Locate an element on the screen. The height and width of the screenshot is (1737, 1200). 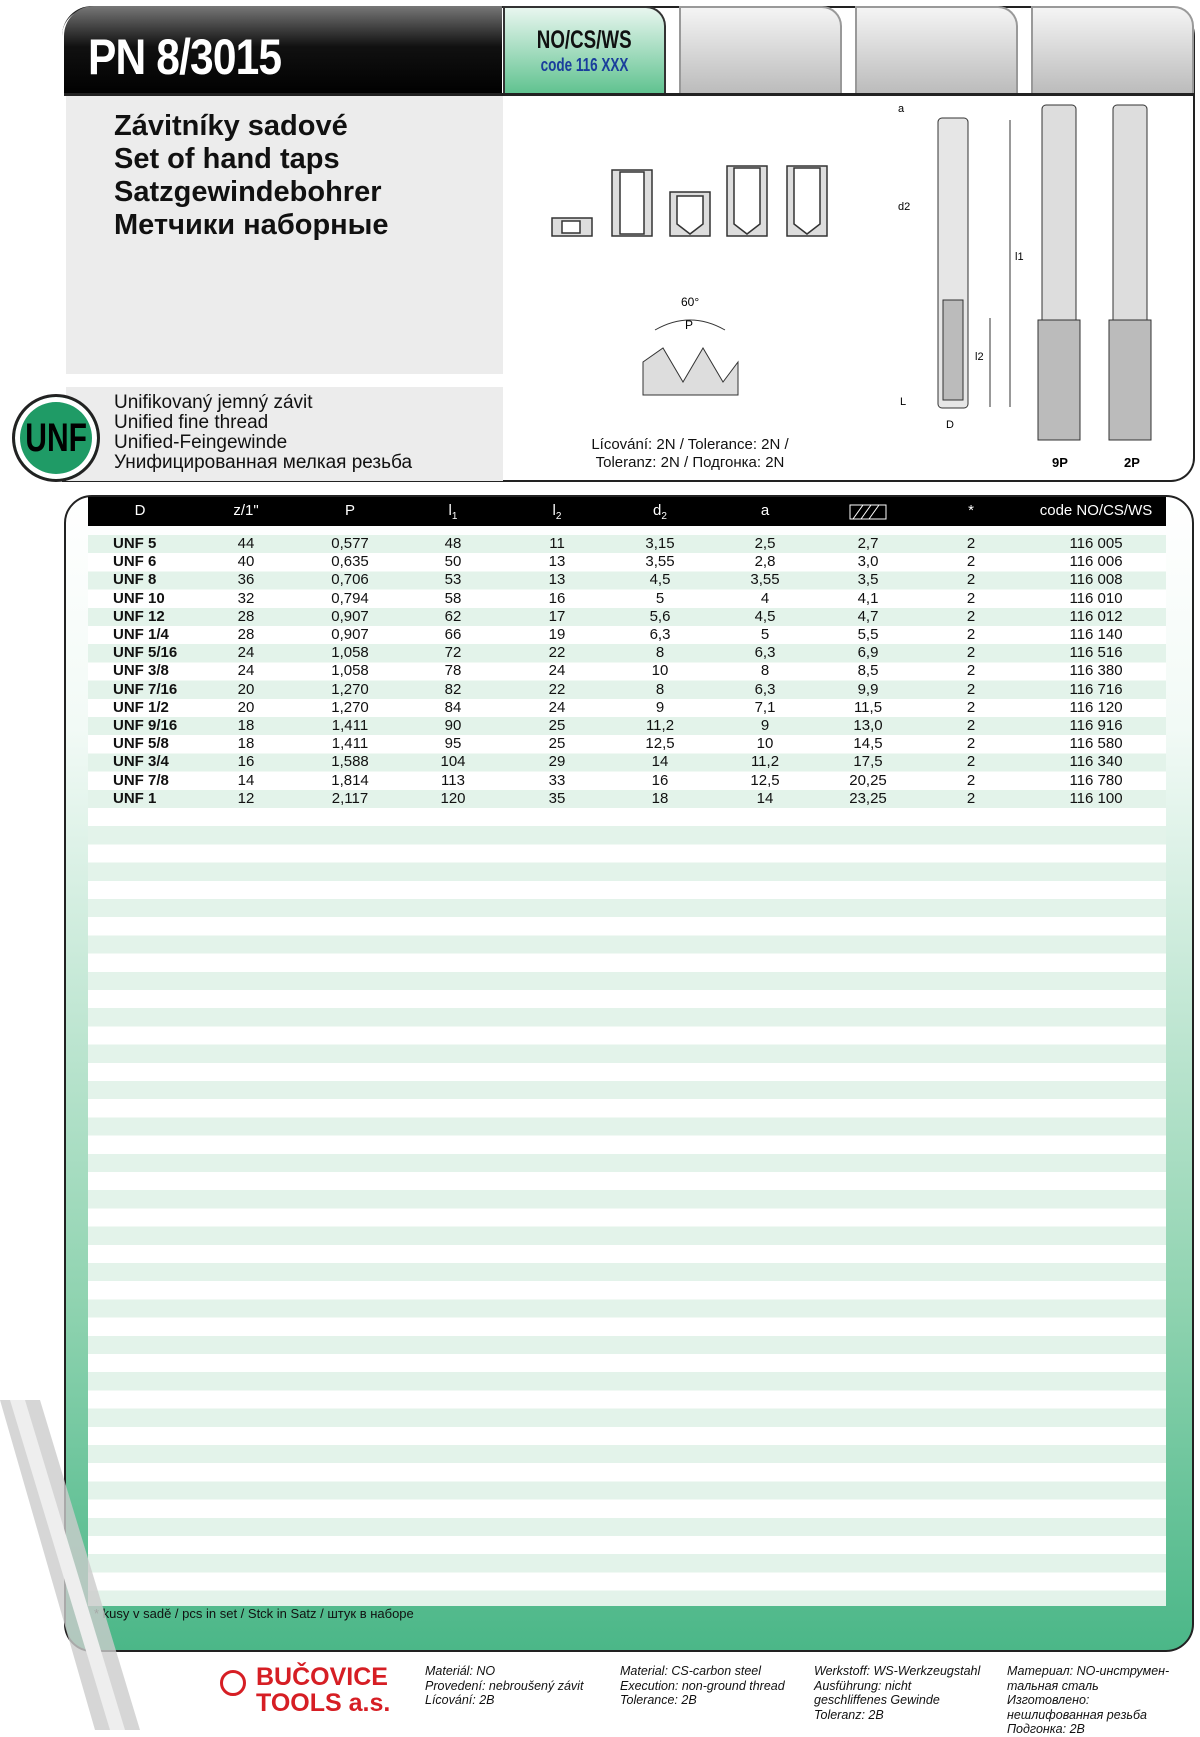
pitch-label: P is located at coordinates (689, 325).